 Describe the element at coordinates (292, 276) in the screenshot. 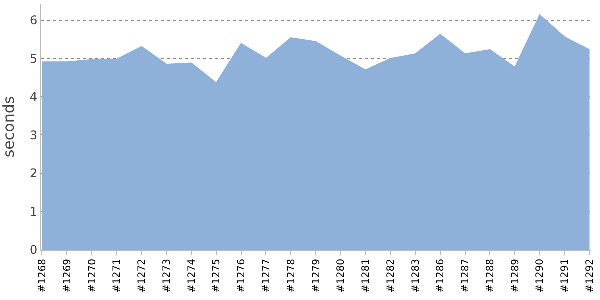

I see `x-tick-label: #1278` at that location.